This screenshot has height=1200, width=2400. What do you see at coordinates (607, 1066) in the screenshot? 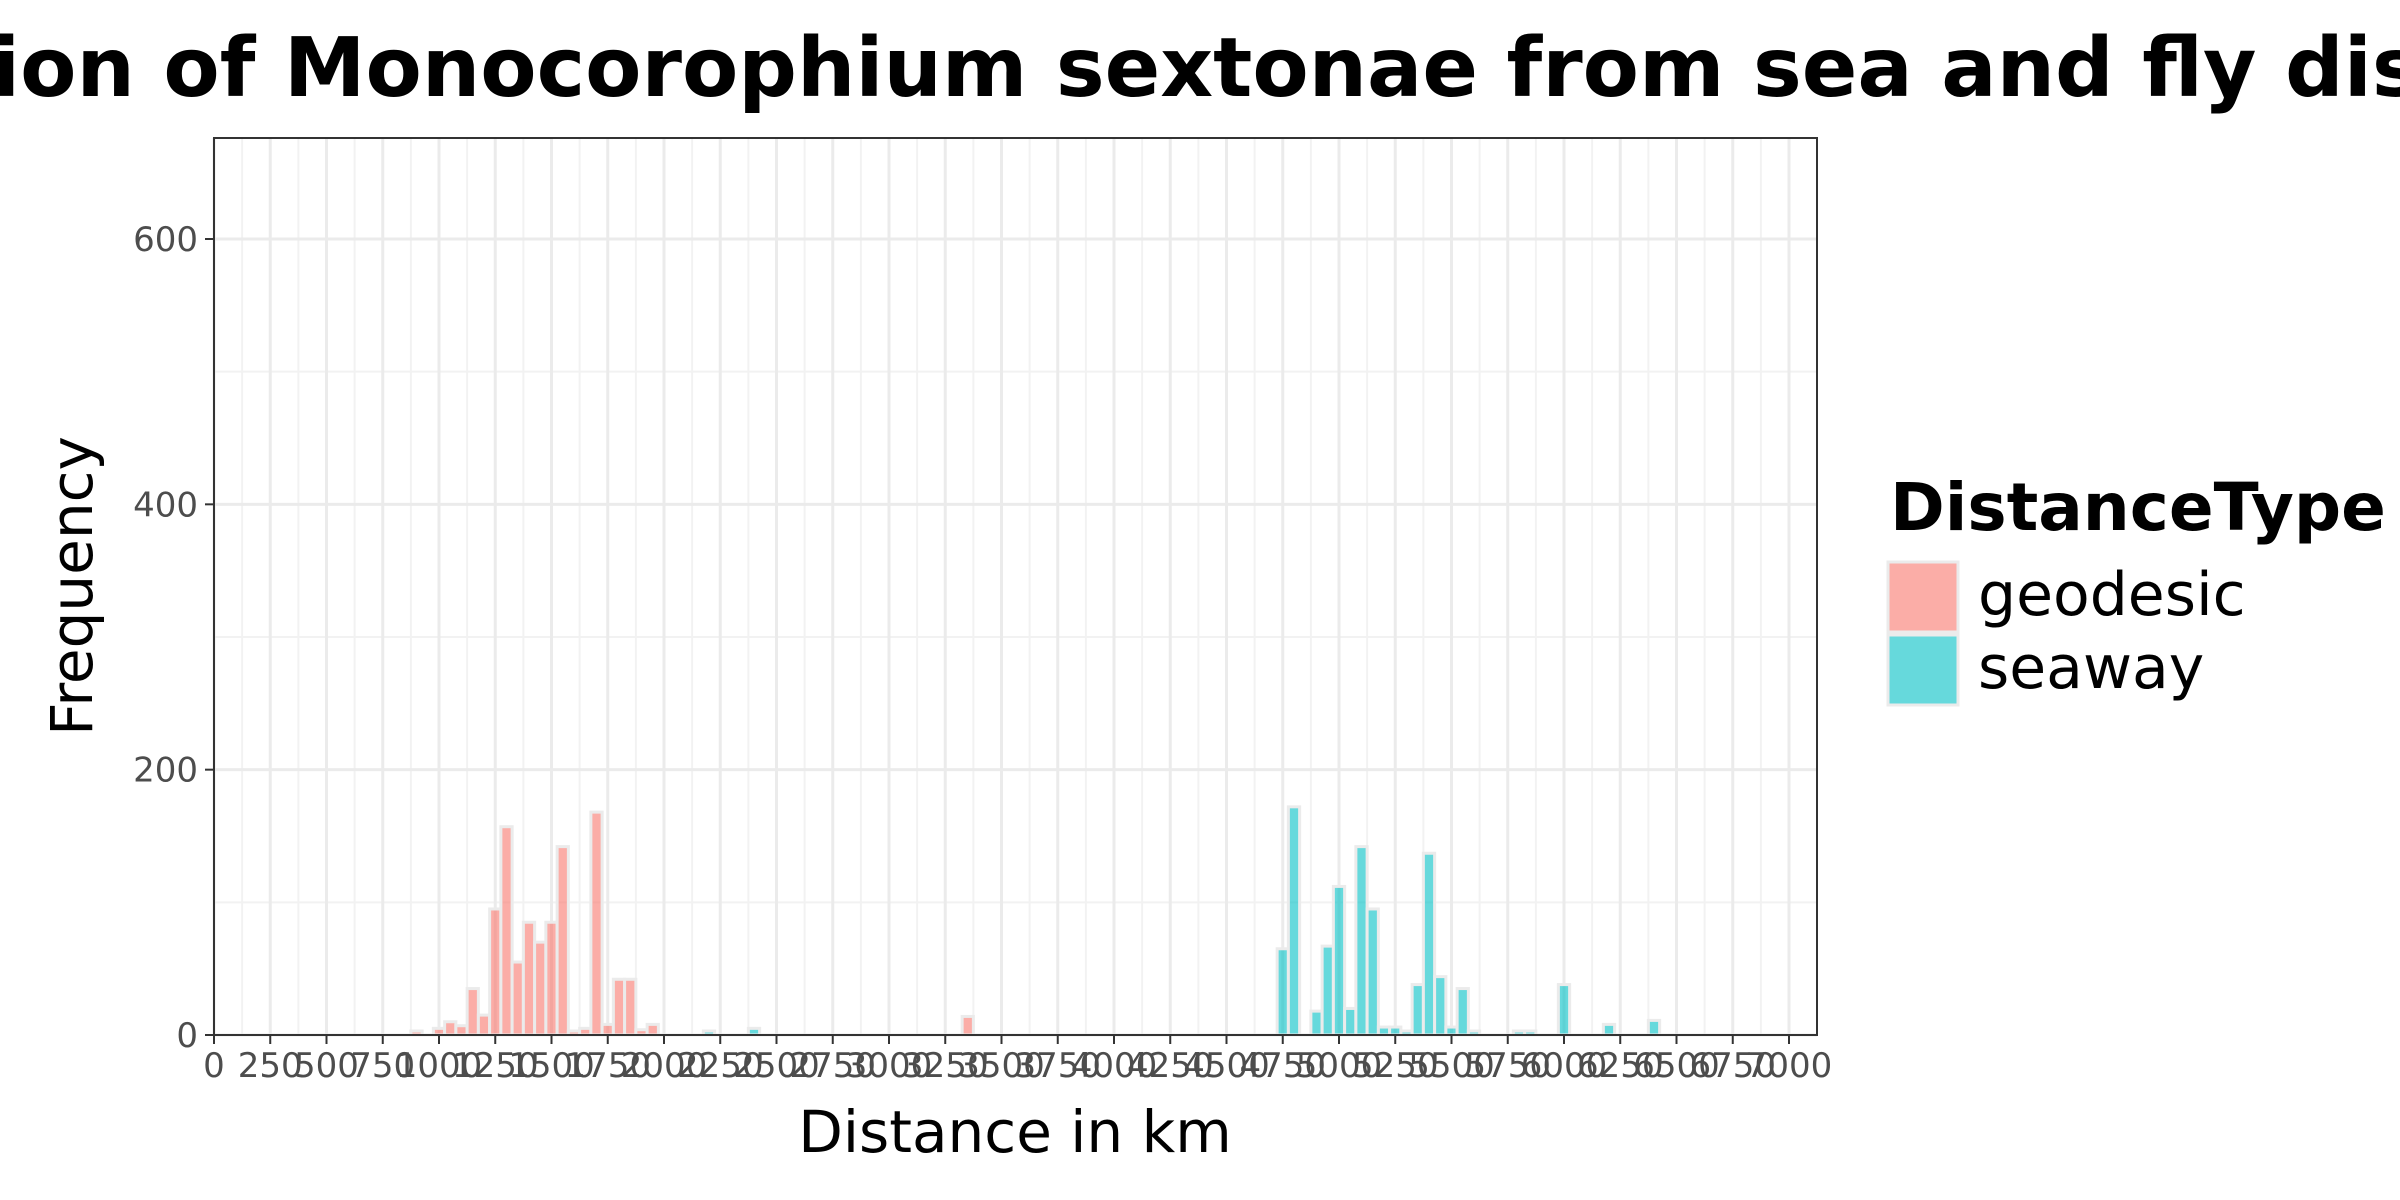
I see `x-tick-label: 1750` at bounding box center [607, 1066].